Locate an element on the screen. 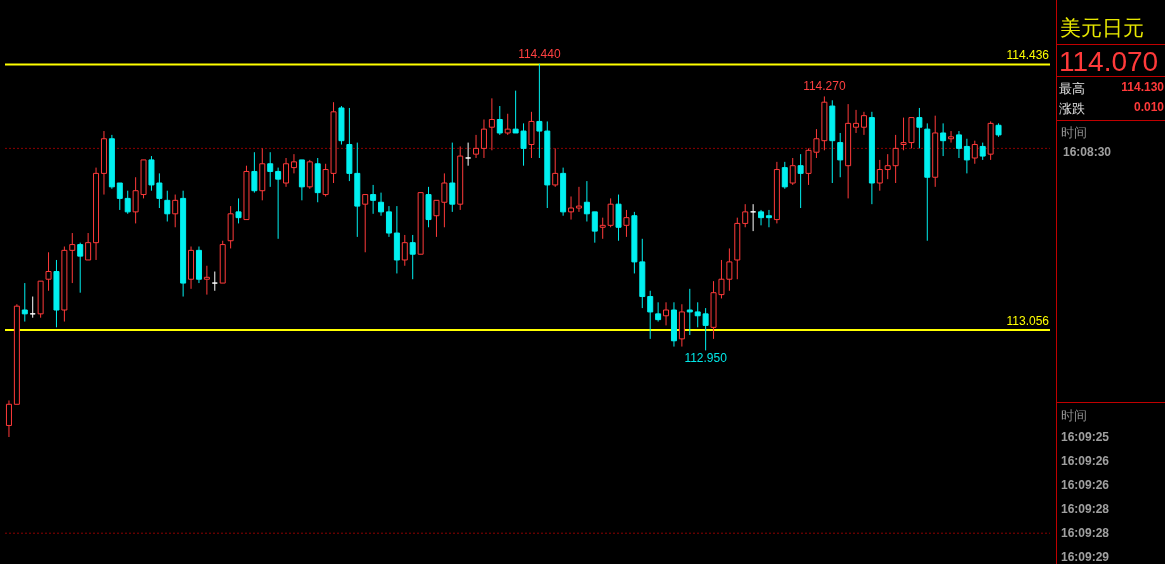  annotation: 114.440 is located at coordinates (539, 53).